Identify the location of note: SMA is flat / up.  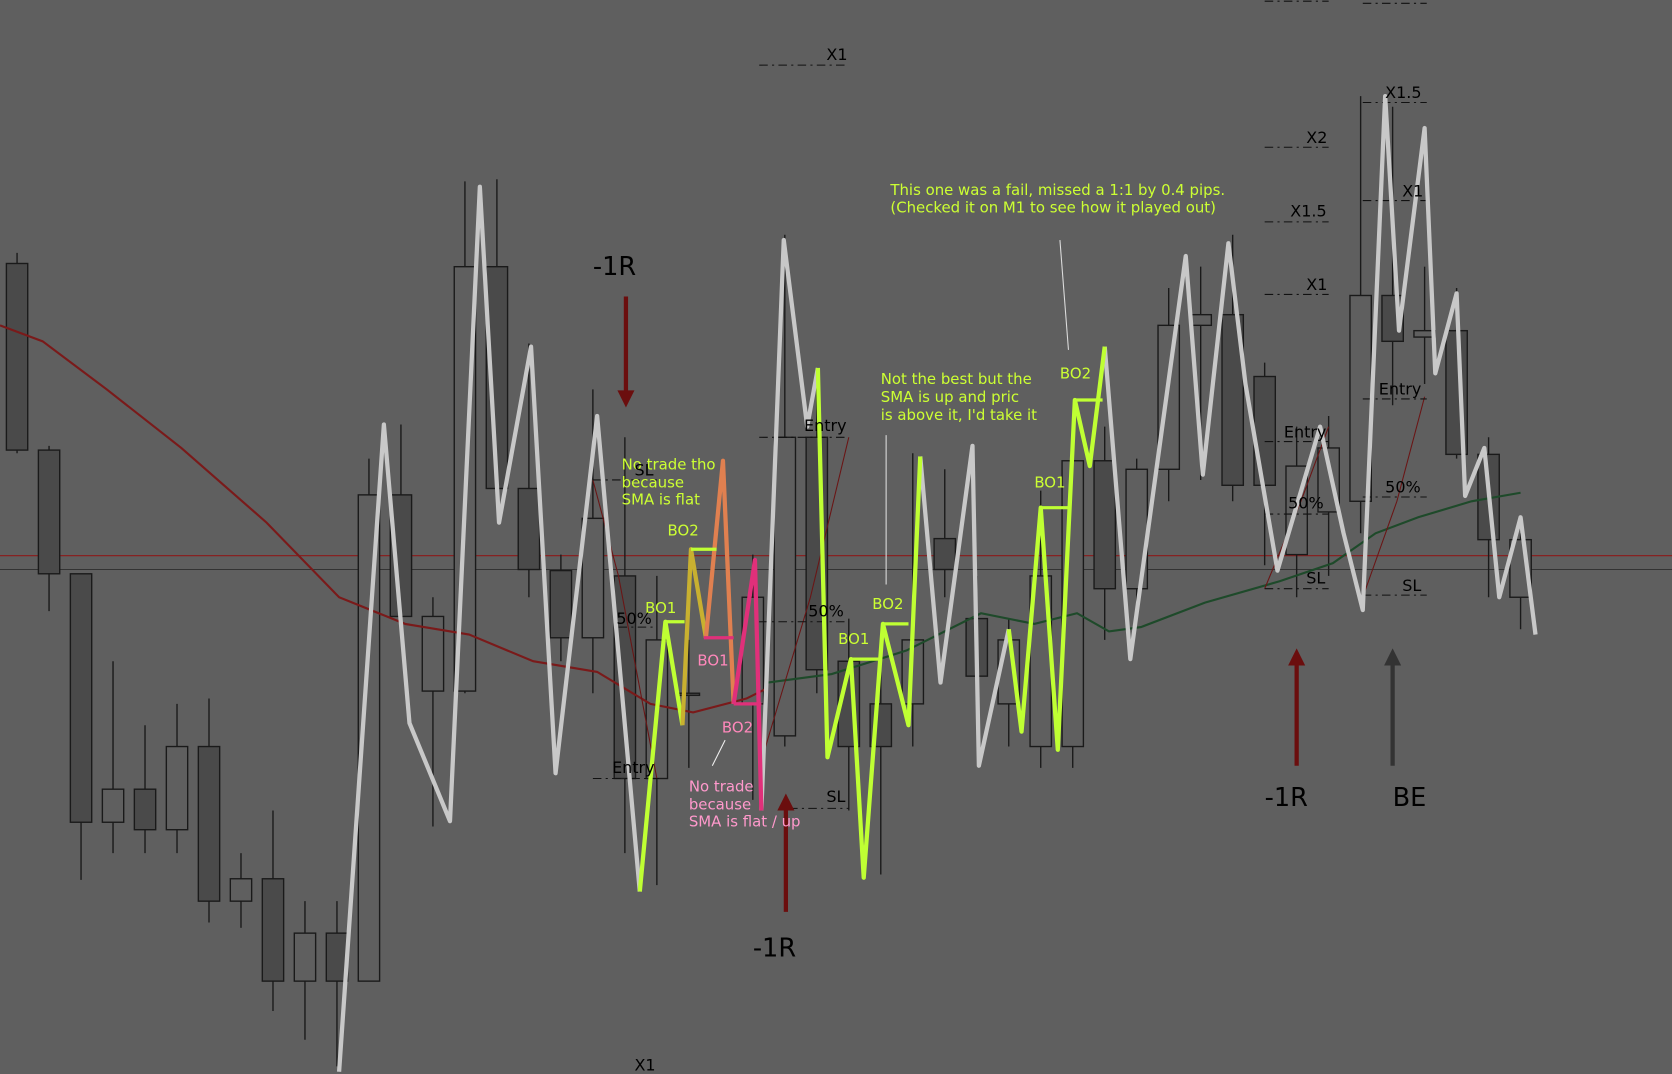
(745, 822).